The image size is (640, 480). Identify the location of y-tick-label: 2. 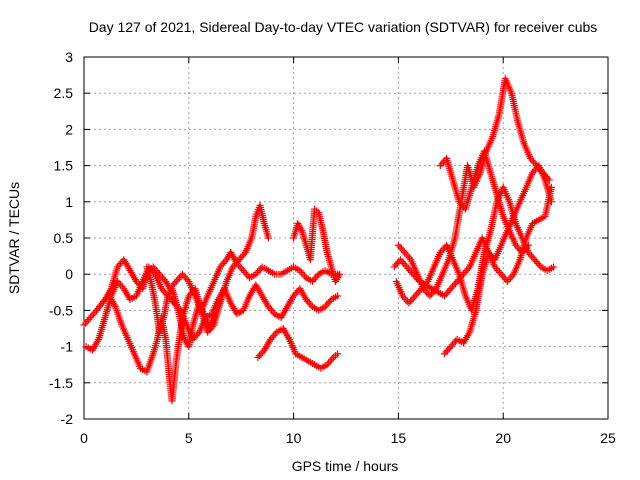
(69, 129).